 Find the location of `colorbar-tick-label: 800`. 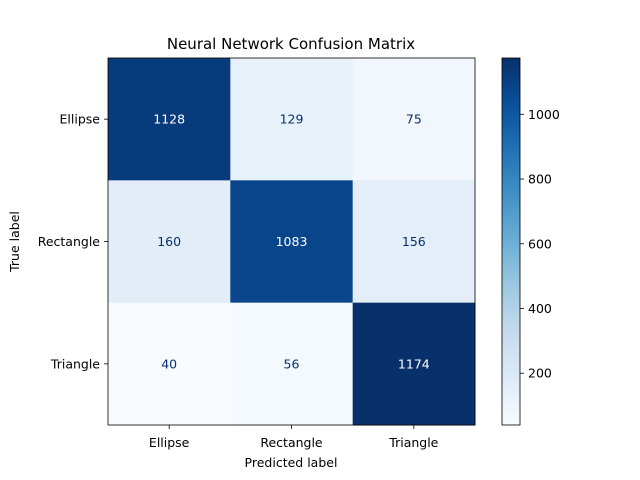

colorbar-tick-label: 800 is located at coordinates (540, 179).